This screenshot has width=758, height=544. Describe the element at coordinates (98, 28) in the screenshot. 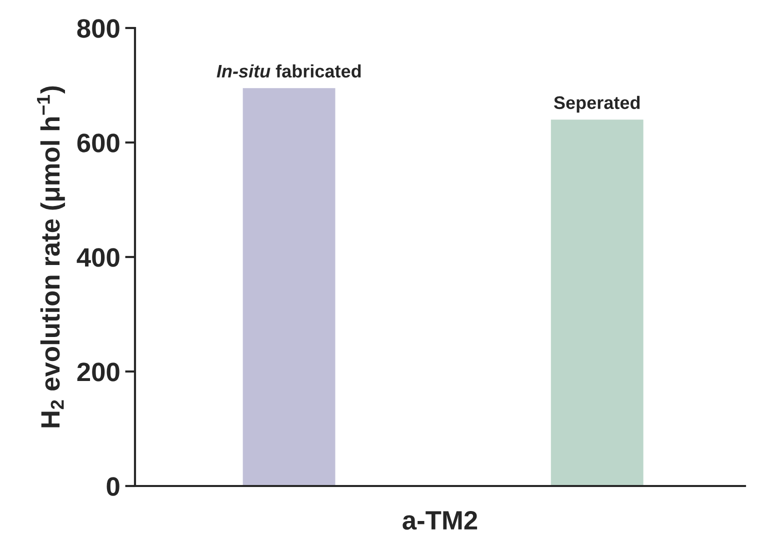

I see `y-tick-label: 800` at that location.